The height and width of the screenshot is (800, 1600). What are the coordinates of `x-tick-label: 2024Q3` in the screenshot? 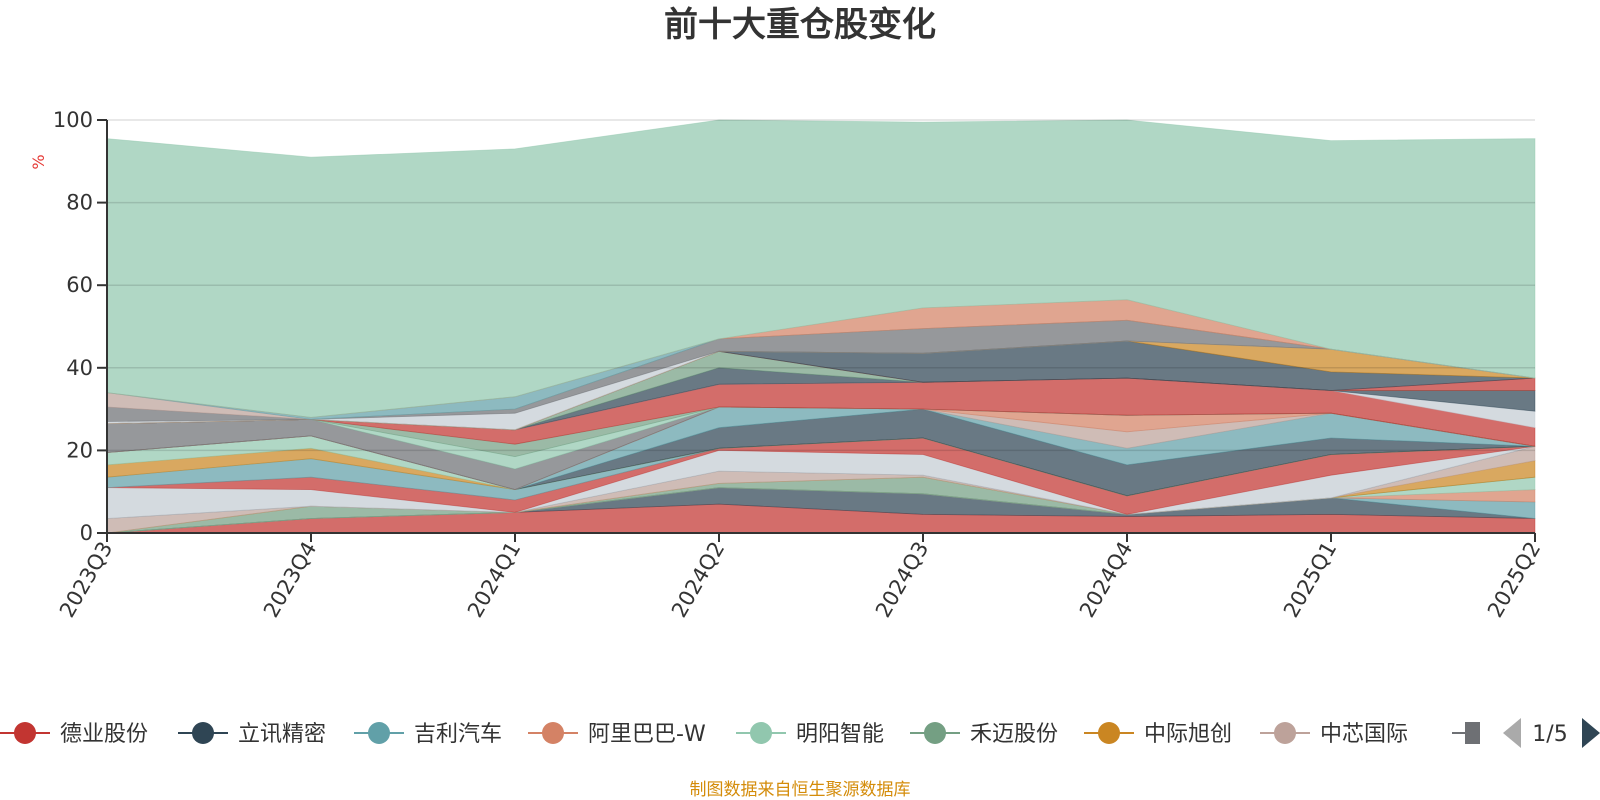 It's located at (902, 580).